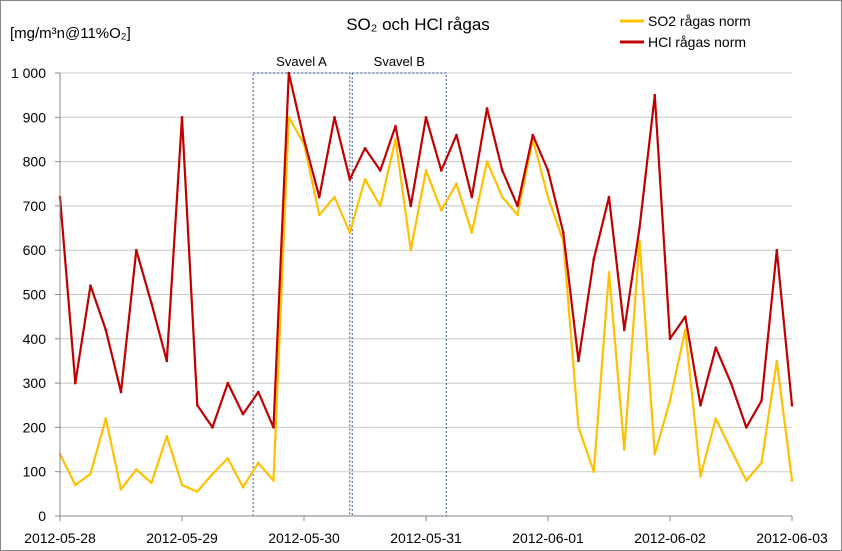  Describe the element at coordinates (418, 24) in the screenshot. I see `chart-title: SO₂ och HCl rågas` at that location.